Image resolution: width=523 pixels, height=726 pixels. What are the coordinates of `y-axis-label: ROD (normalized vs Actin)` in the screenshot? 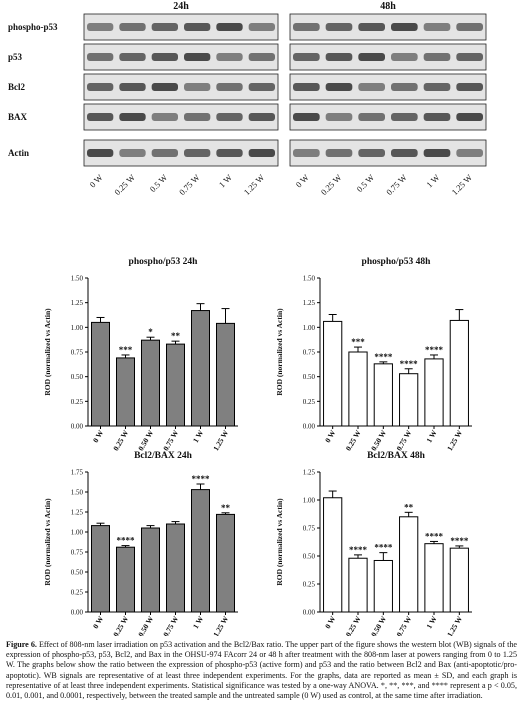 It's located at (279, 542).